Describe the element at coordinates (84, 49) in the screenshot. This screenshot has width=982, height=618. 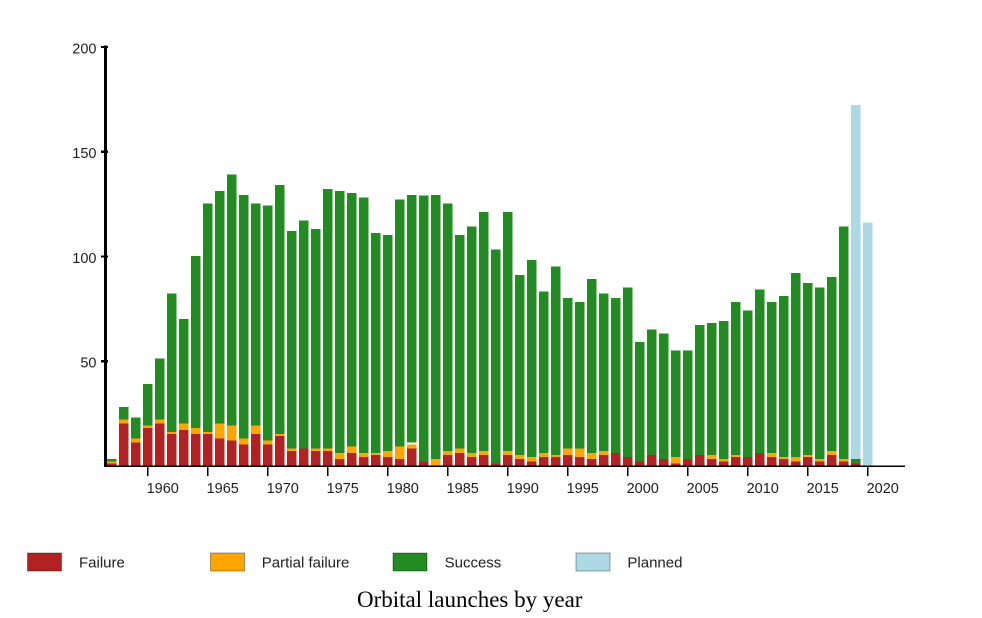
I see `svg-text: 200` at that location.